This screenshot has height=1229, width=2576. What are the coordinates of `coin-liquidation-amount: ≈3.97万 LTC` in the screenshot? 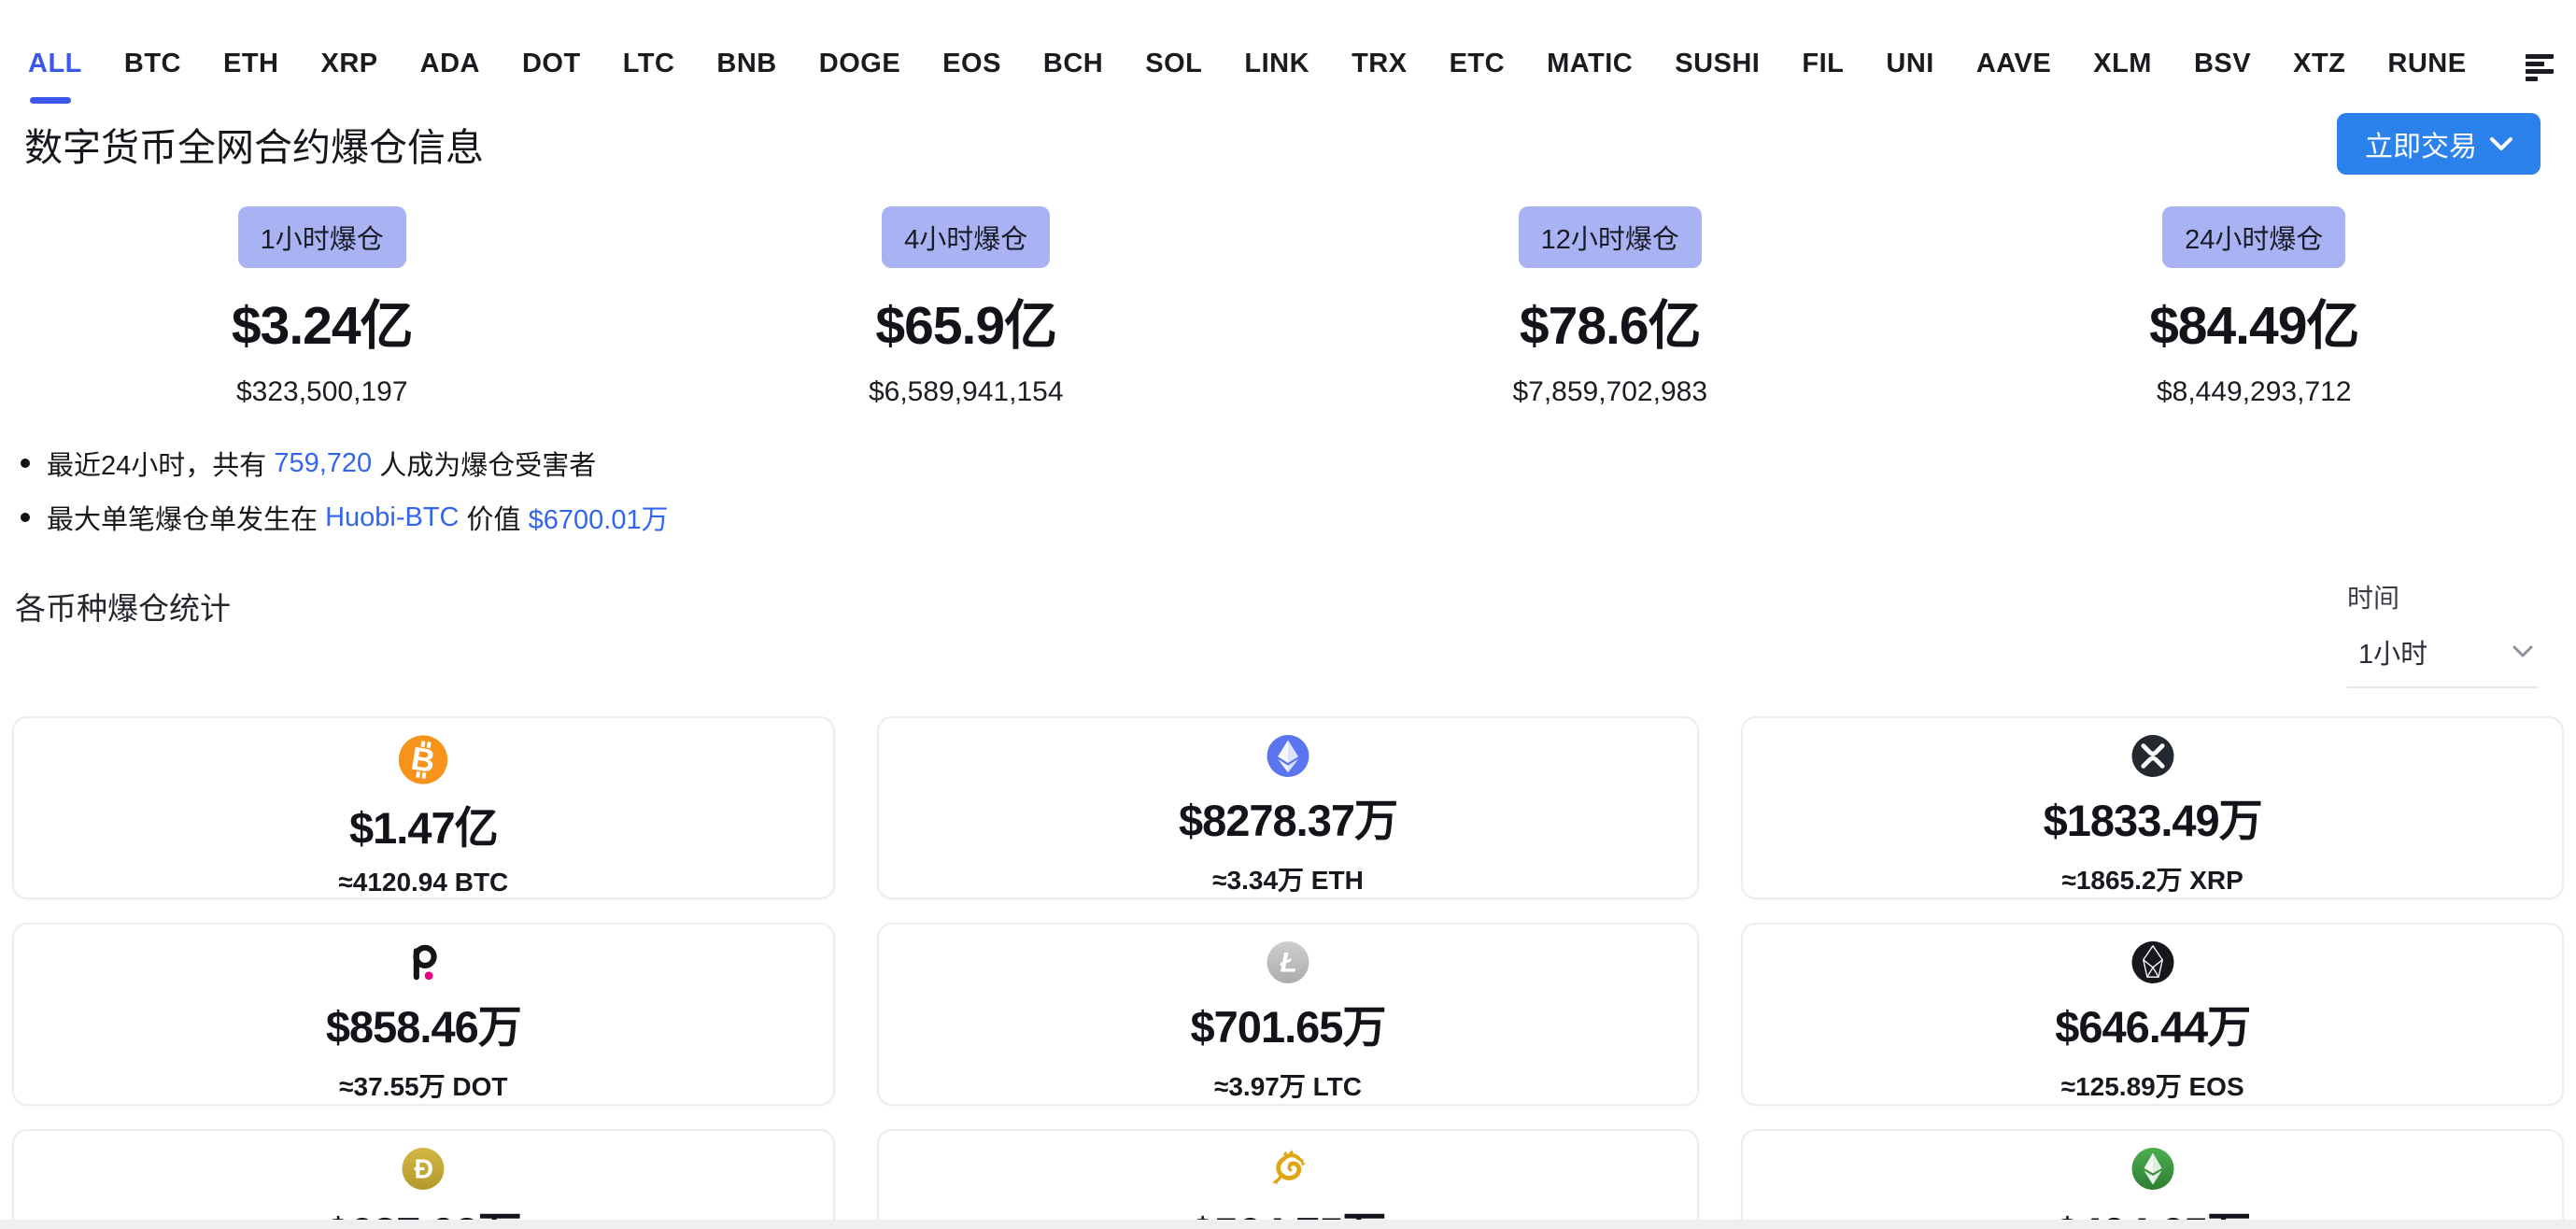 It's located at (1287, 1086).